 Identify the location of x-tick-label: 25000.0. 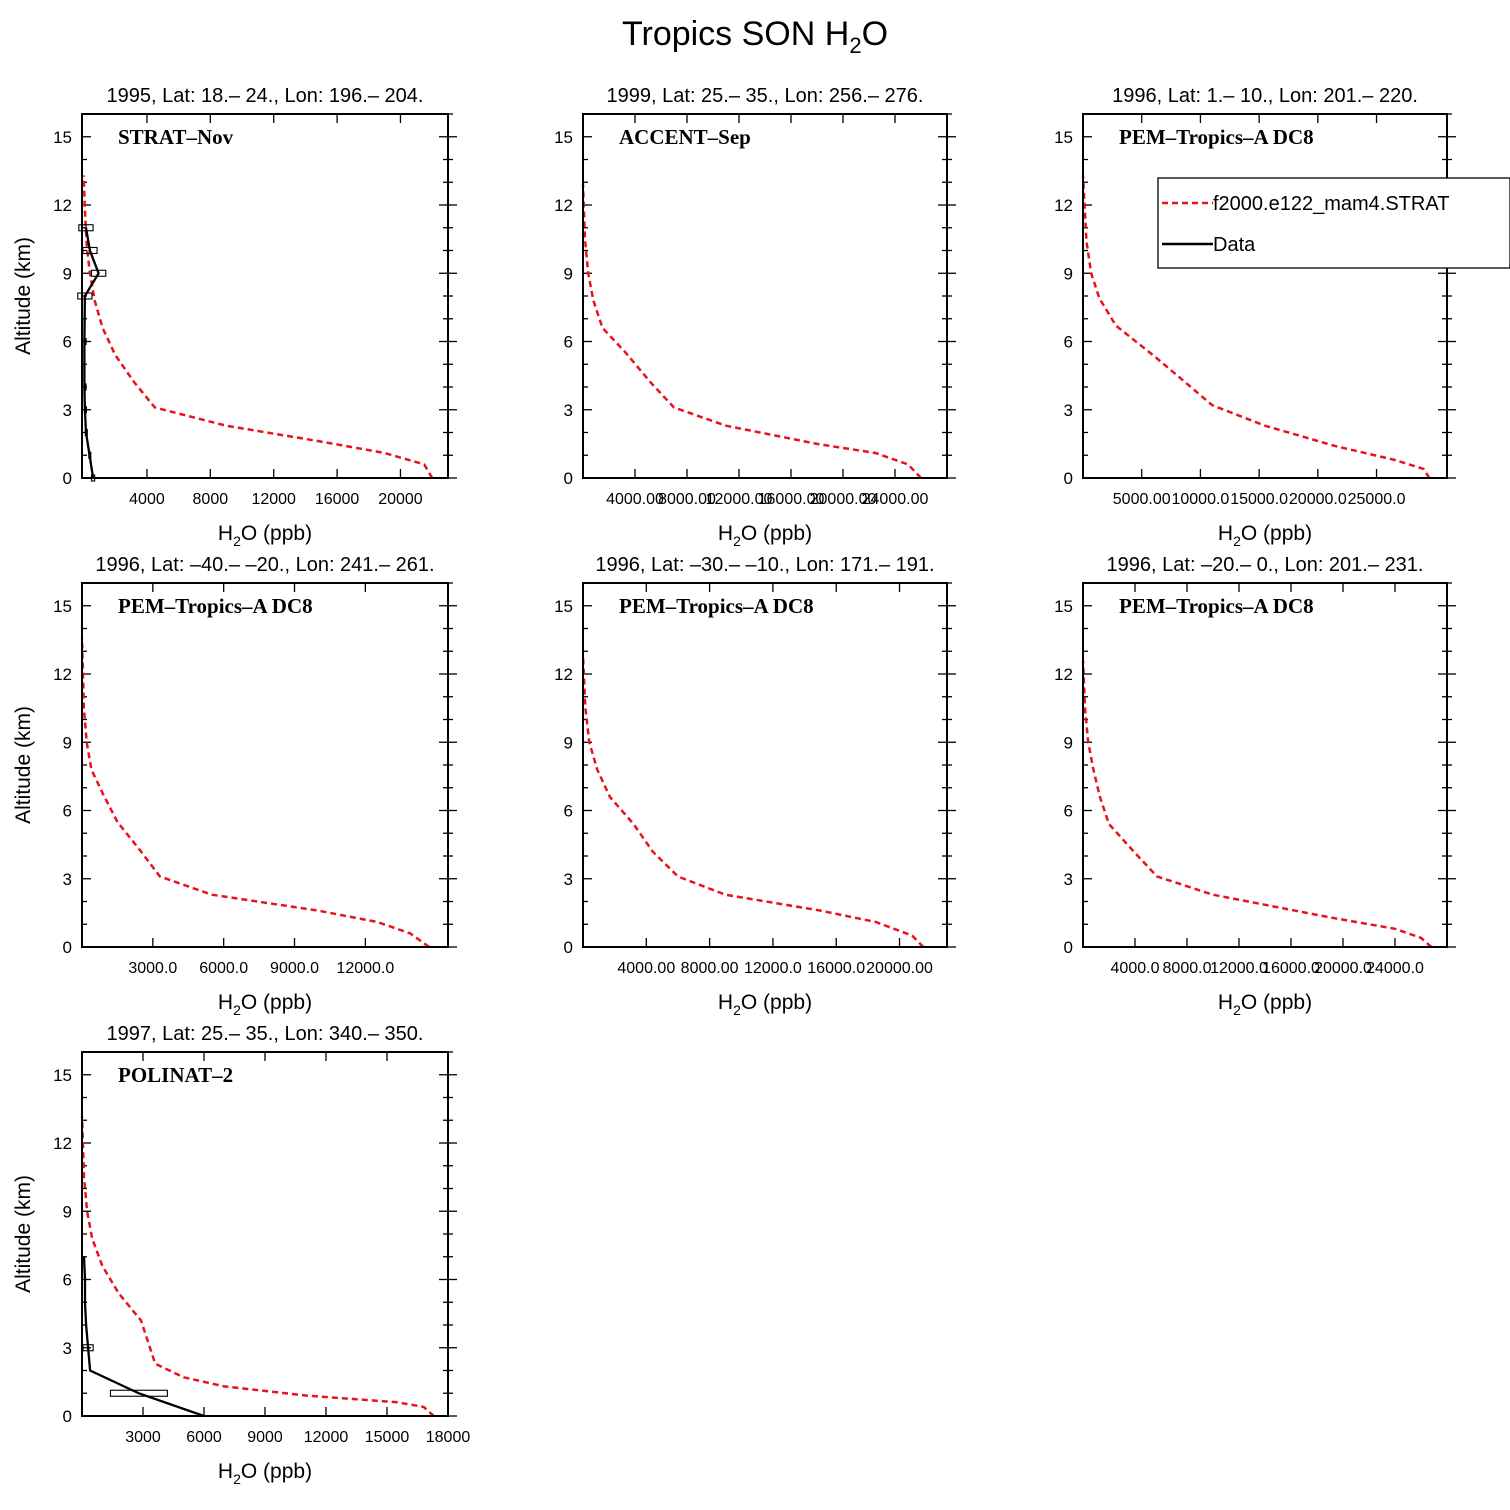
(1377, 499).